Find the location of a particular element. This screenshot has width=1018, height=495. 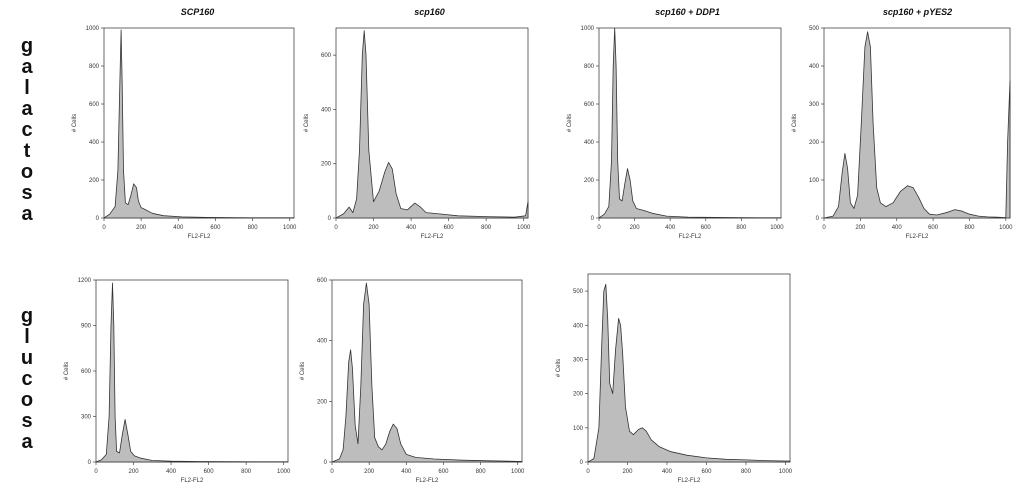

y-tick-label: 1200 is located at coordinates (85, 281).